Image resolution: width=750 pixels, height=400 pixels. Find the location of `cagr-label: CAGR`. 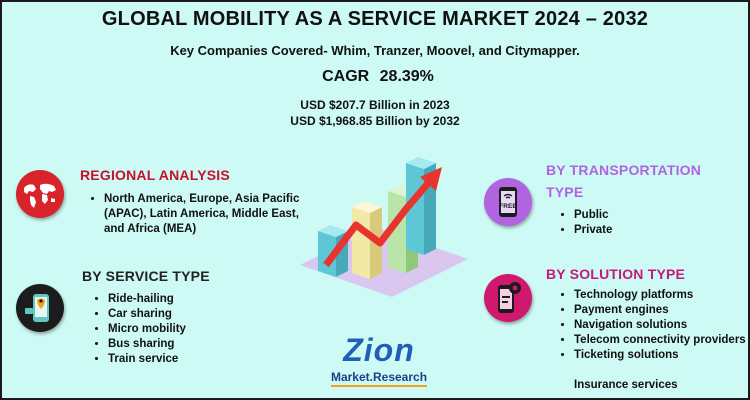

cagr-label: CAGR is located at coordinates (346, 76).